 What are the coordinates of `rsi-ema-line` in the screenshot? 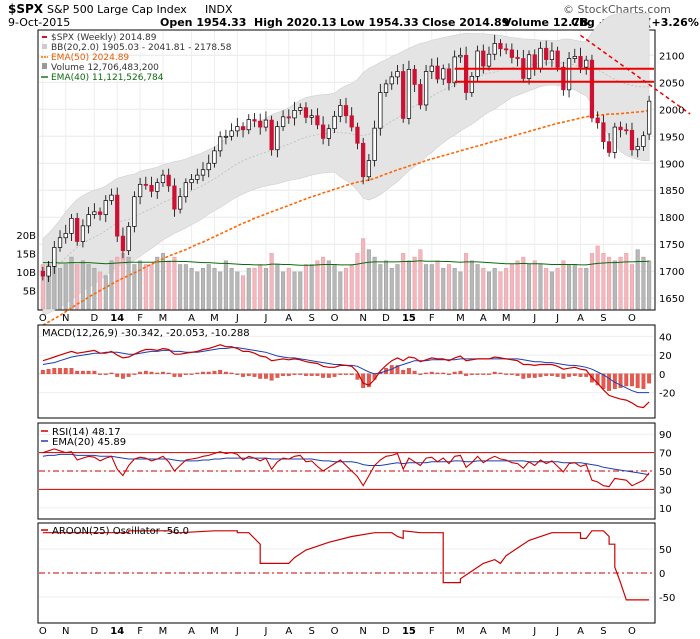 It's located at (346, 464).